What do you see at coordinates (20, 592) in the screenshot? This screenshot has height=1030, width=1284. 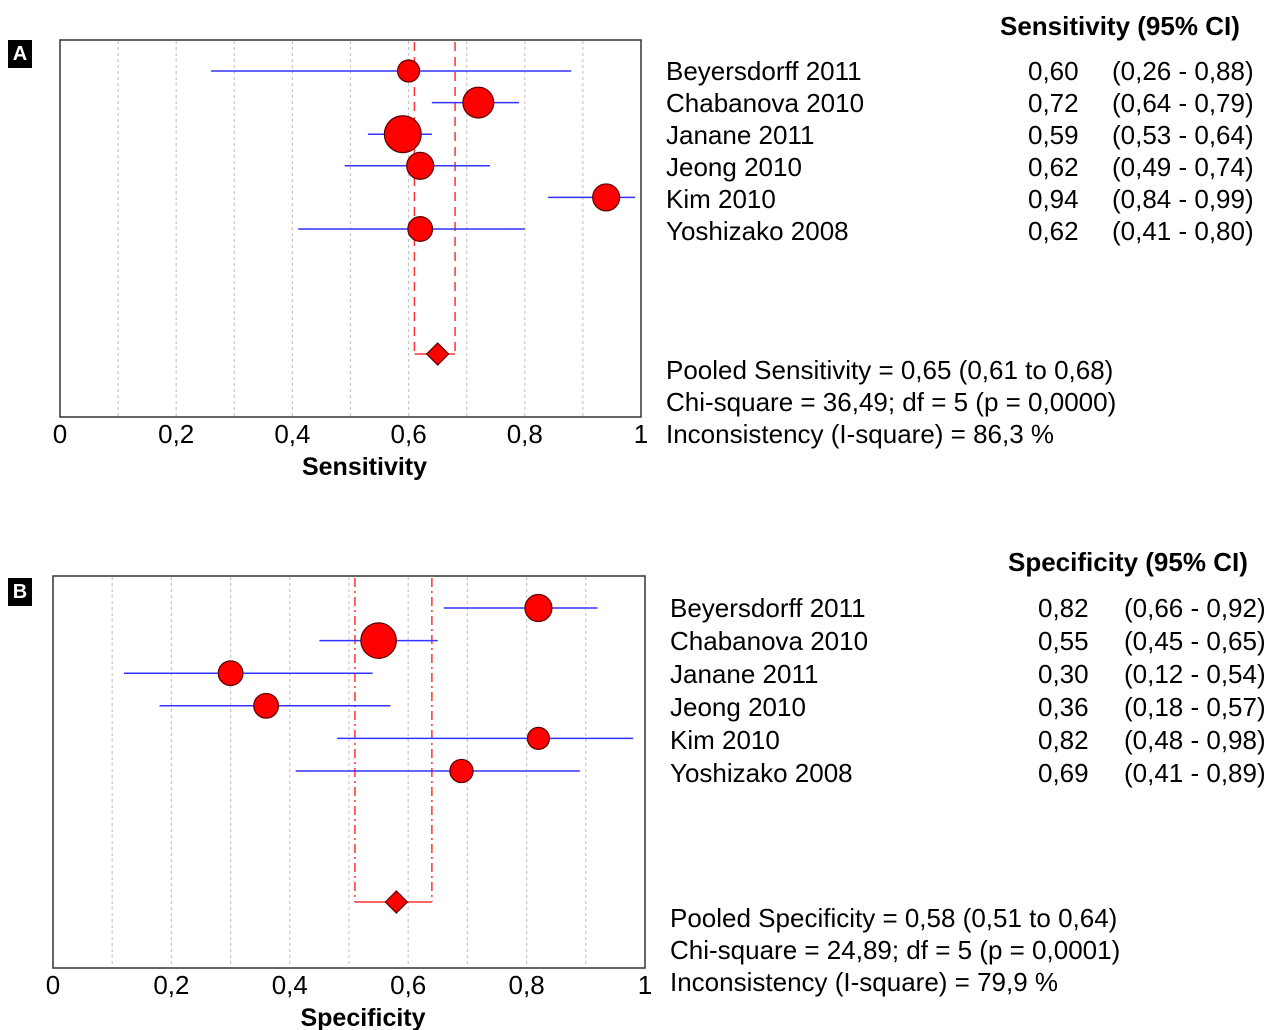 I see `panel-label: B` at bounding box center [20, 592].